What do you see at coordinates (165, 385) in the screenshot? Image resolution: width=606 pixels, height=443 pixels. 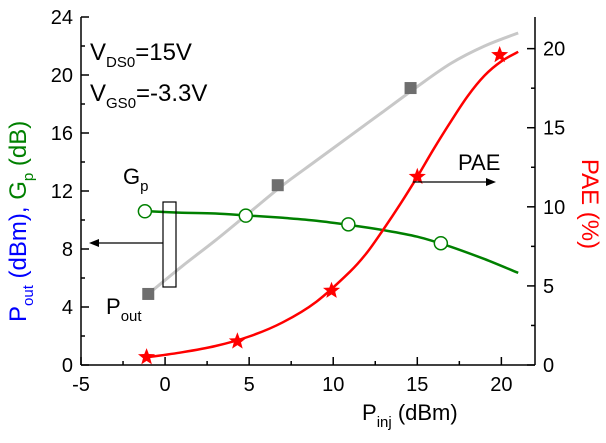 I see `x-tick-label: 0` at bounding box center [165, 385].